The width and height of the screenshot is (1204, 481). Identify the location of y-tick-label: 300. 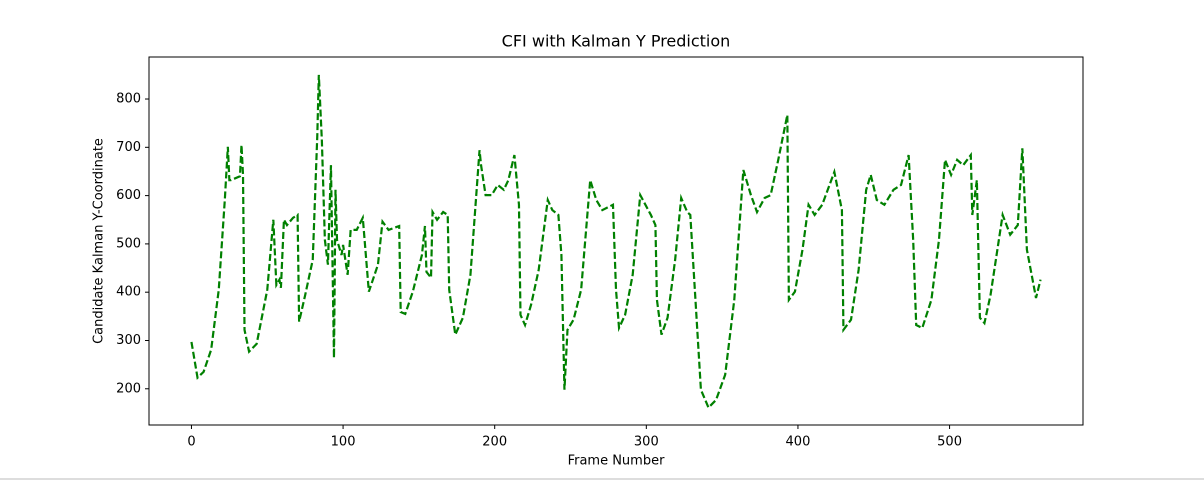
(128, 340).